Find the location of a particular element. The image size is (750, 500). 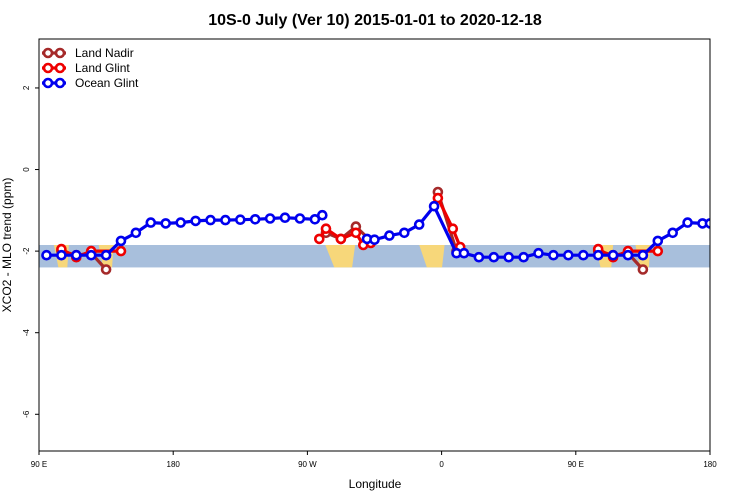

y-axis-label: XCO2 - MLO trend (ppm) is located at coordinates (7, 245).